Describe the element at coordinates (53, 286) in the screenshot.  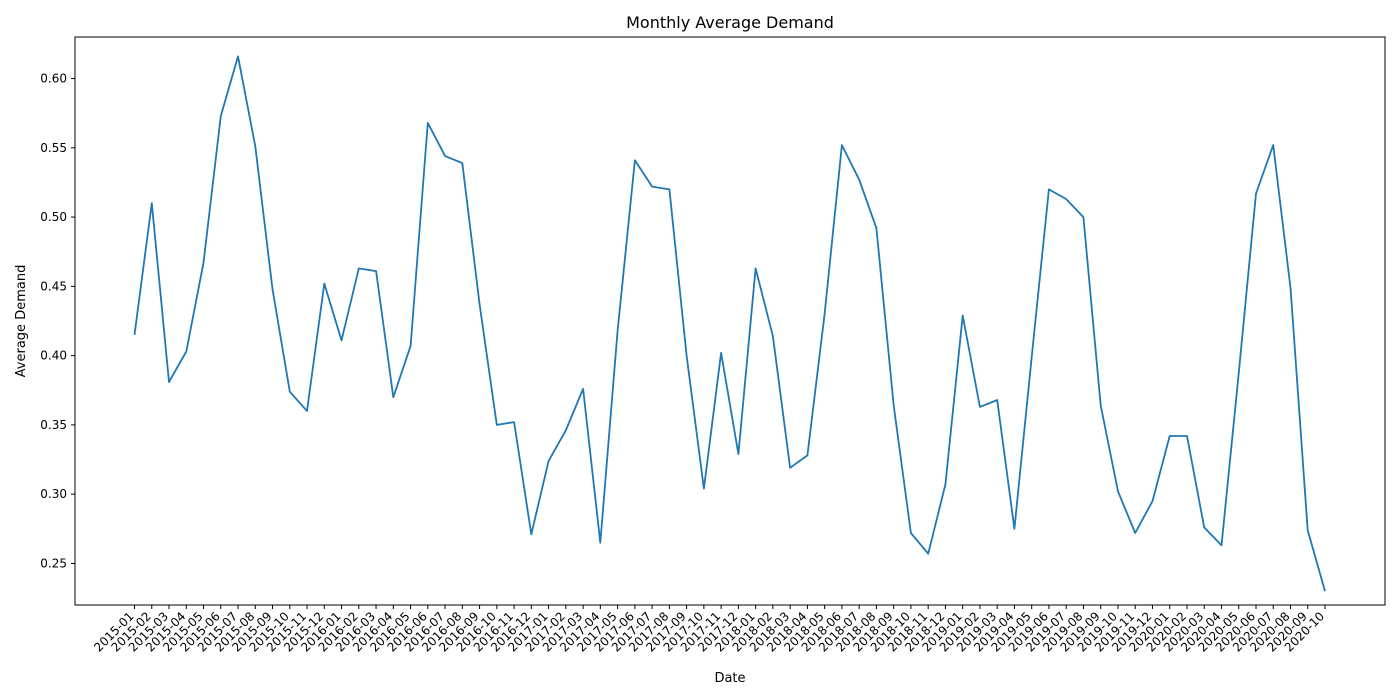
I see `y-tick-label: 0.45` at that location.